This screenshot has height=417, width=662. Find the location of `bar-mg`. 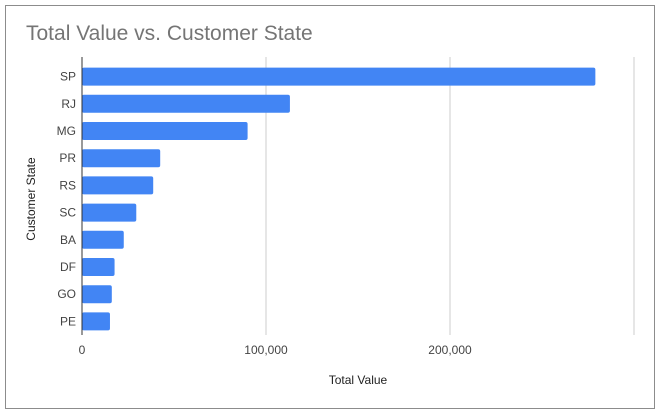

bar-mg is located at coordinates (165, 131).